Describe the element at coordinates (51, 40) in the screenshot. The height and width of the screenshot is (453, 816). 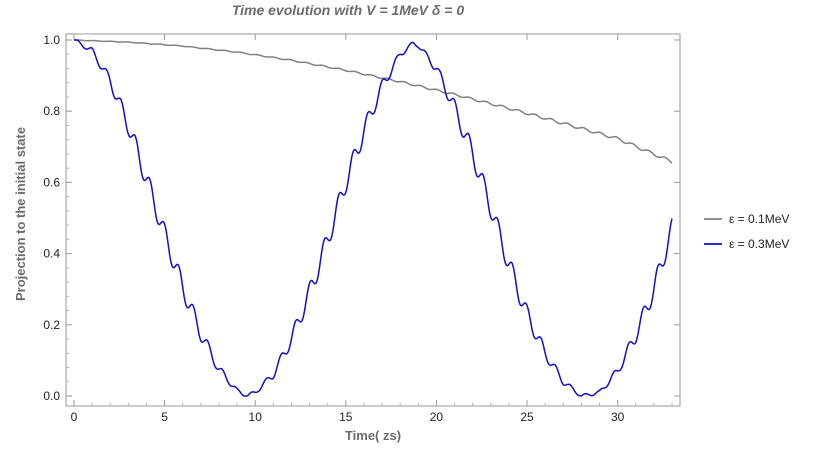
I see `y-tick-label: 1.0` at that location.